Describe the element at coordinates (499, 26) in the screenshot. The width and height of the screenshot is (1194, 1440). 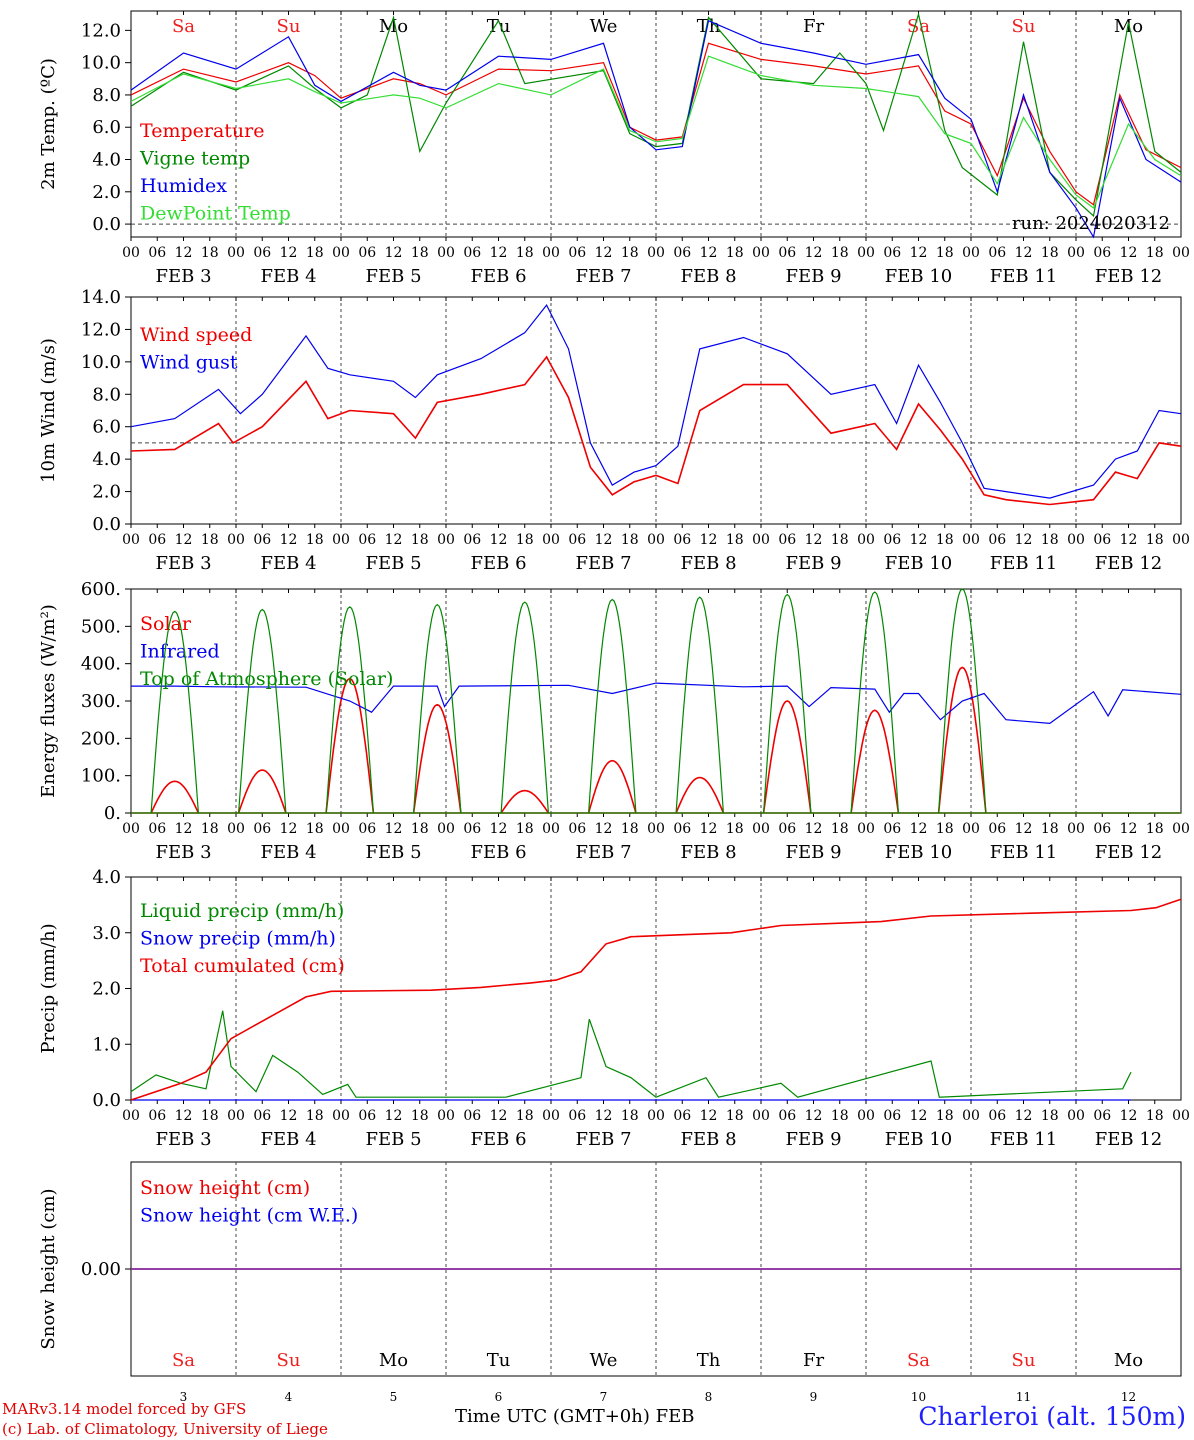
I see `weekday-label: Tu` at that location.